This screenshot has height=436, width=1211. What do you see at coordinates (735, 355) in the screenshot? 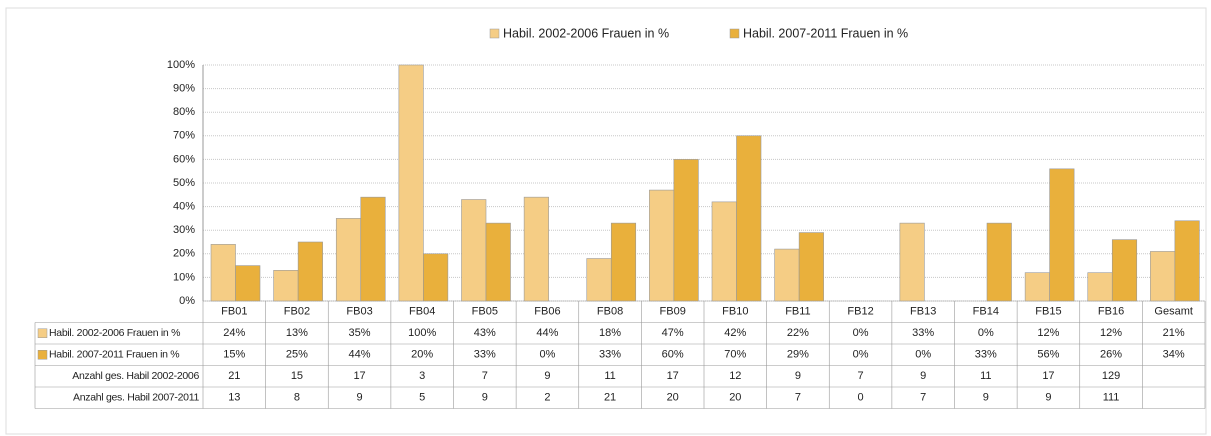
I see `data-label: 70%` at bounding box center [735, 355].